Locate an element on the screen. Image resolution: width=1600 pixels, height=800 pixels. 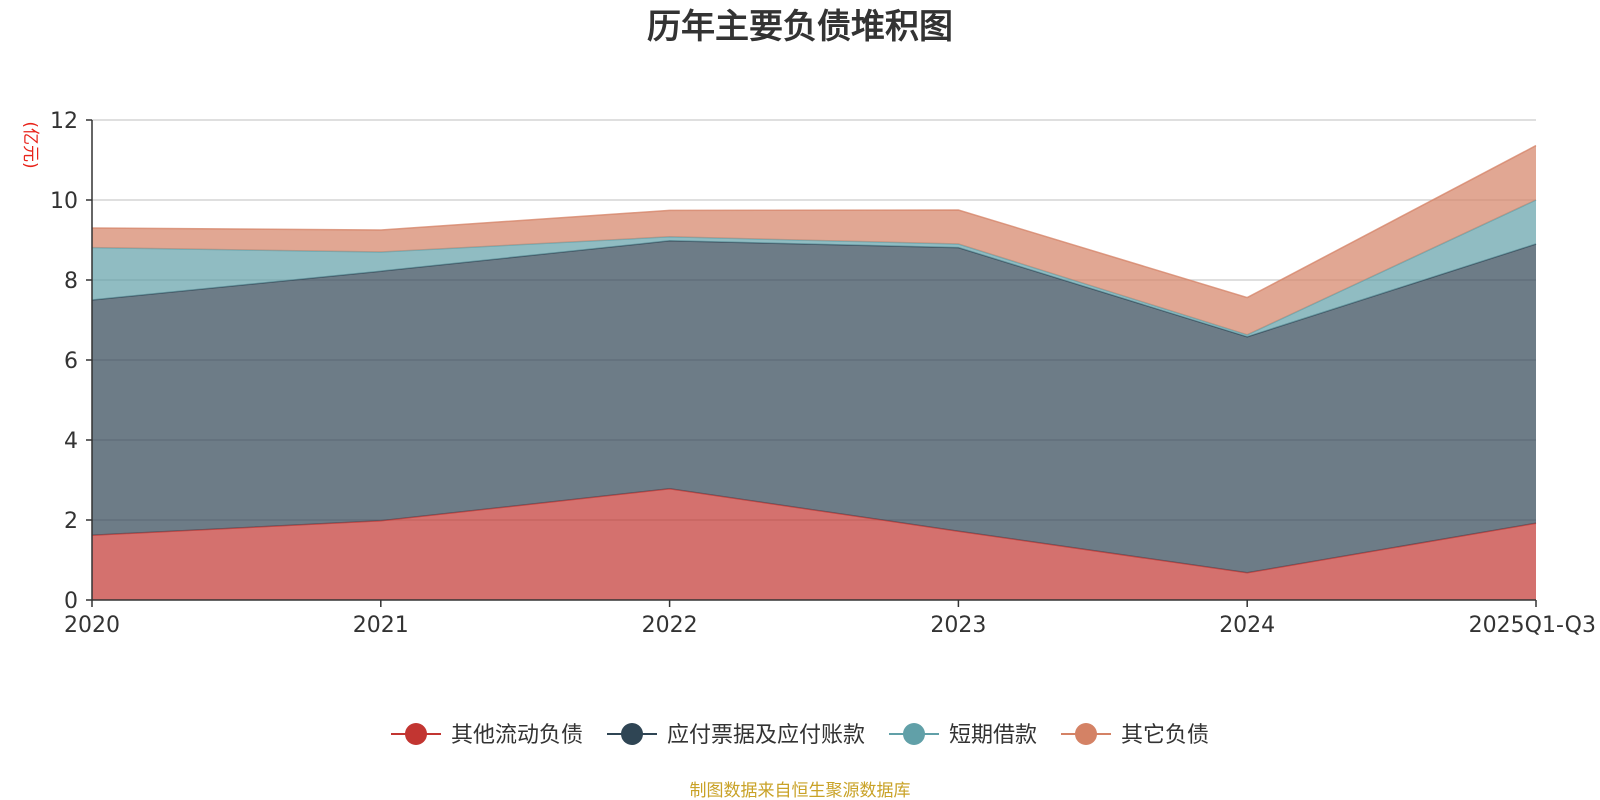
y-tick-label: 8 is located at coordinates (71, 281).